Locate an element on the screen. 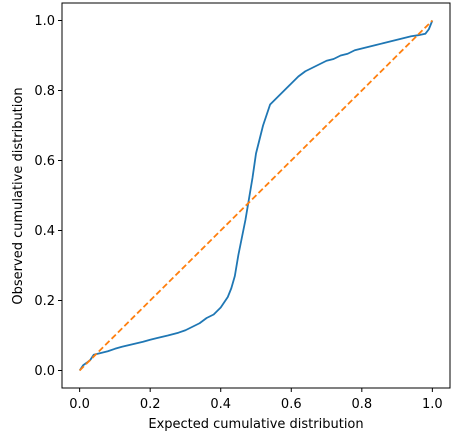 This screenshot has height=443, width=460. y-tick-label: 0.8 is located at coordinates (44, 91).